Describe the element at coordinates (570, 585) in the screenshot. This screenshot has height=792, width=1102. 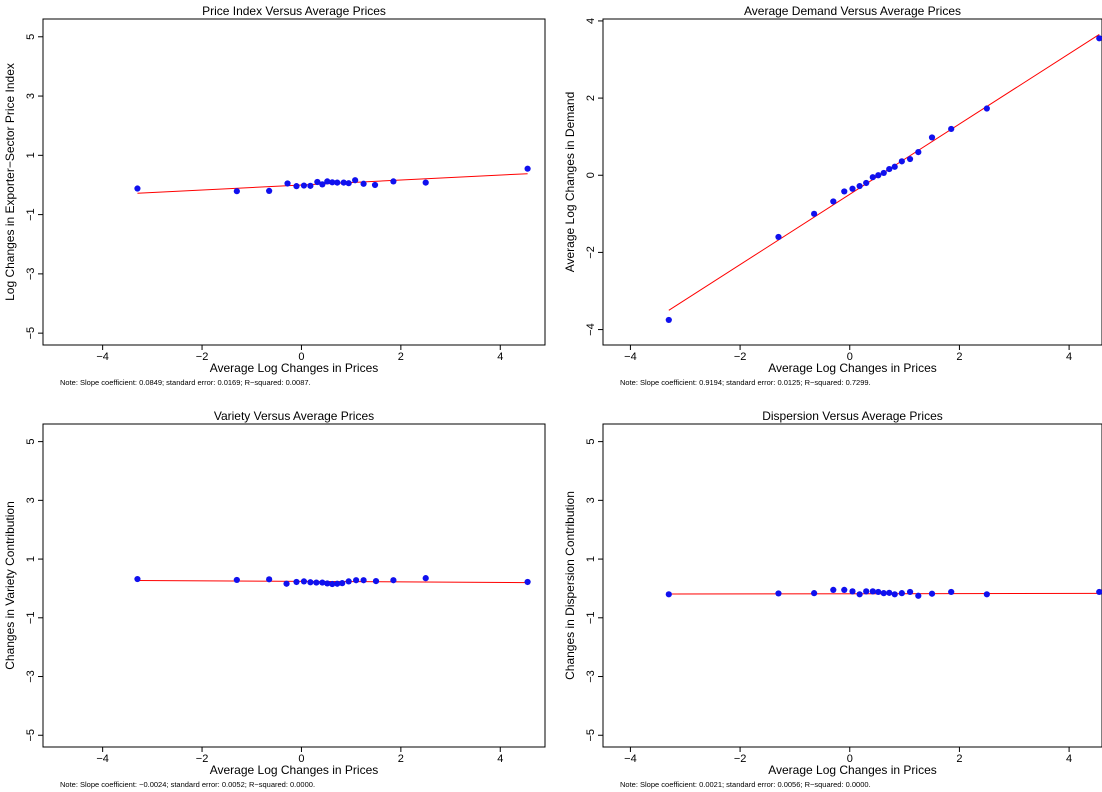
I see `y-axis-title: Changes in Dispersion Contribution` at that location.